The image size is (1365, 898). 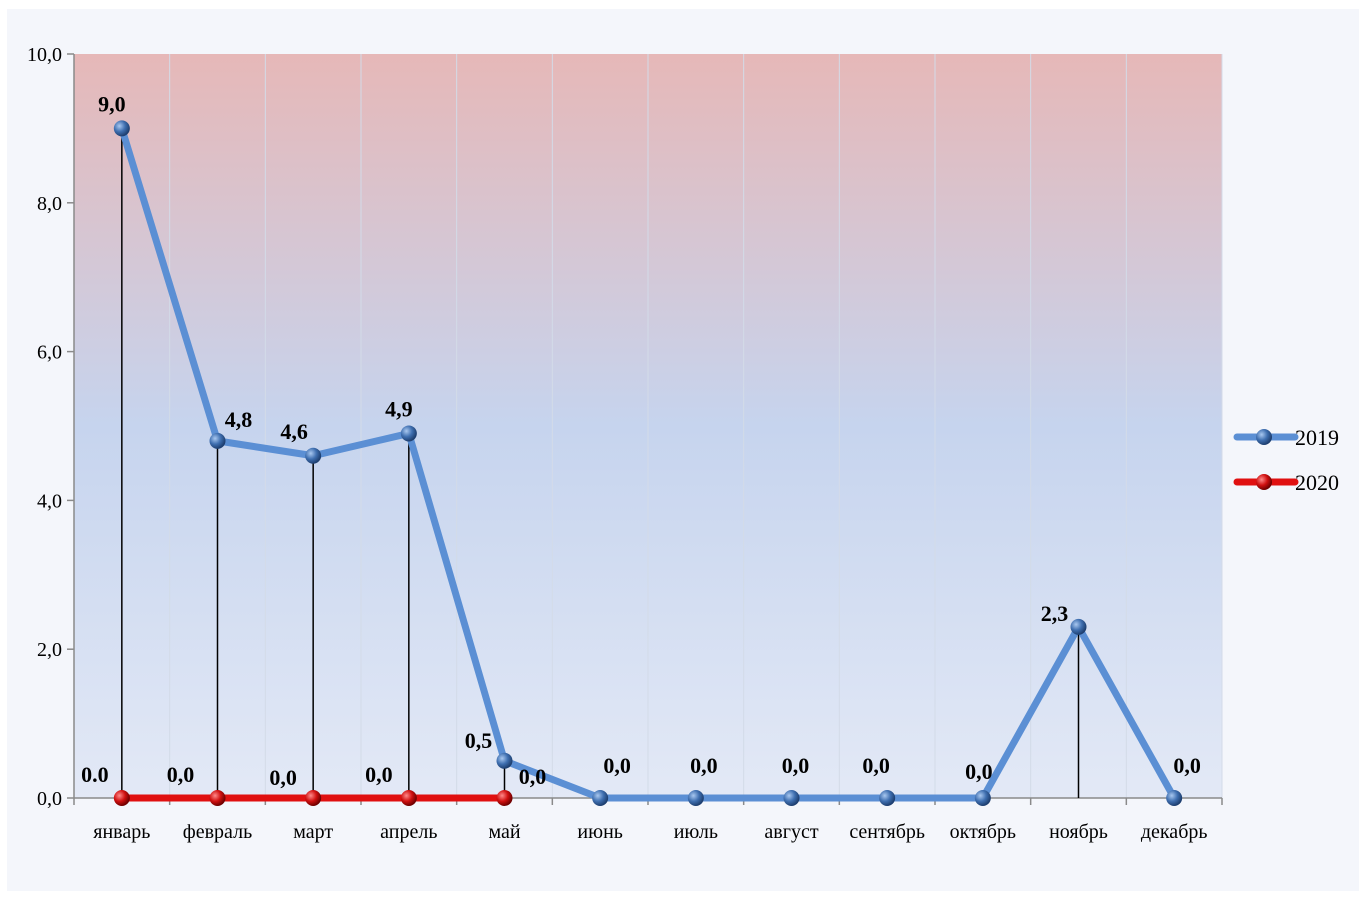 I want to click on legend-marker-2020, so click(x=1264, y=482).